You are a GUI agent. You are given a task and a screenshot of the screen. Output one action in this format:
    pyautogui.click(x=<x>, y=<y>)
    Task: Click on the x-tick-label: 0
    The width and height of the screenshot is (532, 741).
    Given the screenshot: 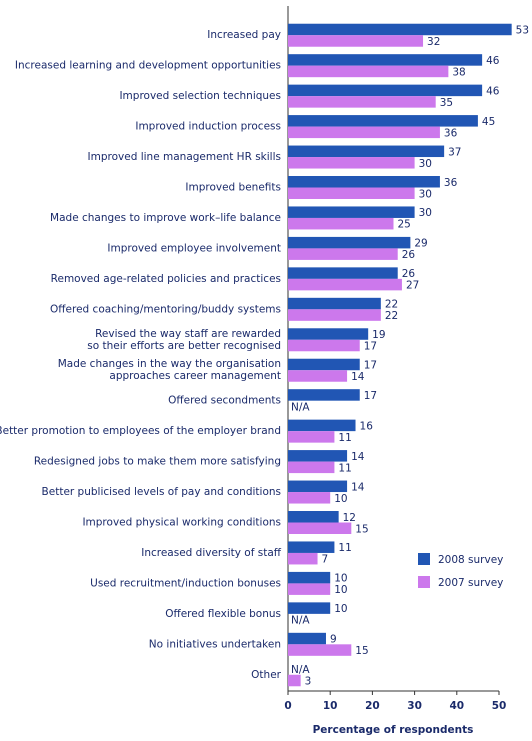 What is the action you would take?
    pyautogui.click(x=287, y=706)
    